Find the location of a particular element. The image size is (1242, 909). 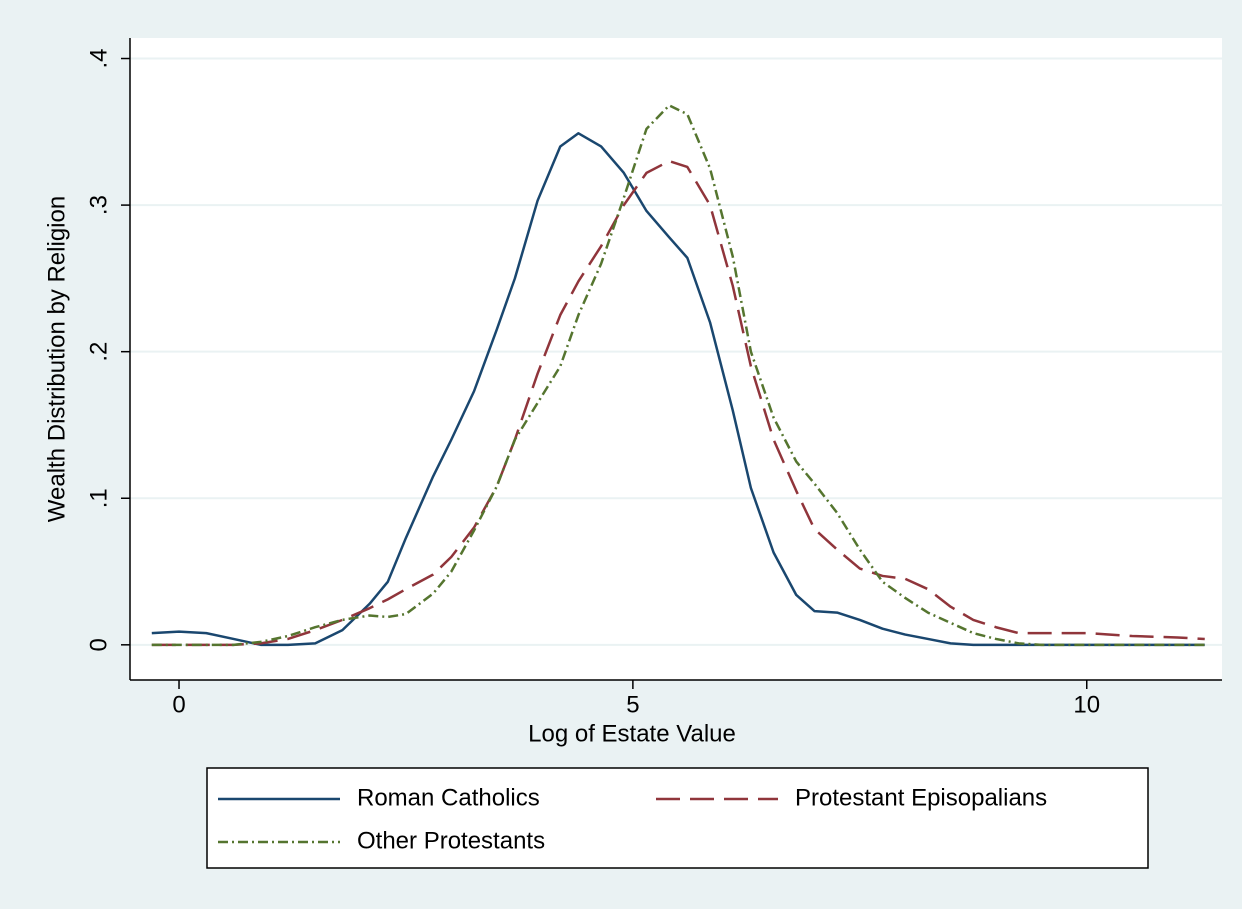

y-tick-label: .1 is located at coordinates (98, 498).